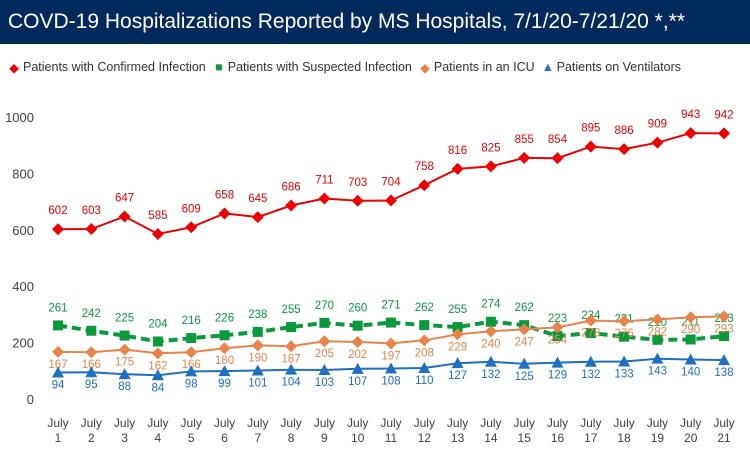 The image size is (750, 471). Describe the element at coordinates (490, 344) in the screenshot. I see `data-label: 240` at that location.